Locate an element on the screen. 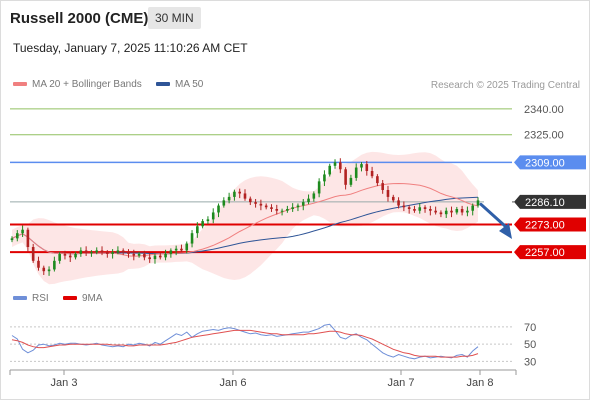  legend-ma20: MA 20 + Bollinger Bands is located at coordinates (77, 84).